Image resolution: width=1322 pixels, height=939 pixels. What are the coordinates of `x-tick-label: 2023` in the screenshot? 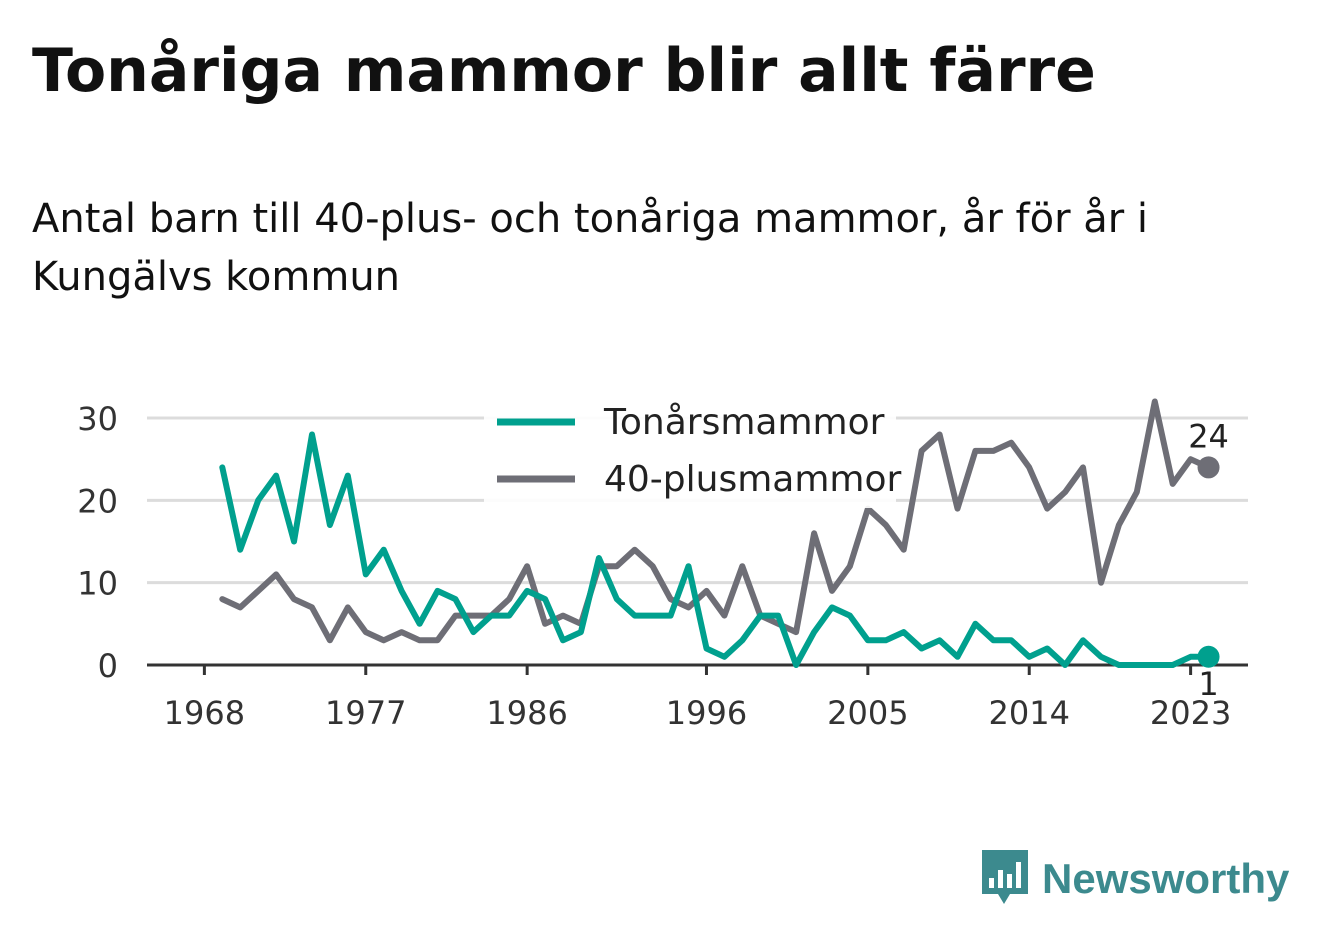 It's located at (1190, 713).